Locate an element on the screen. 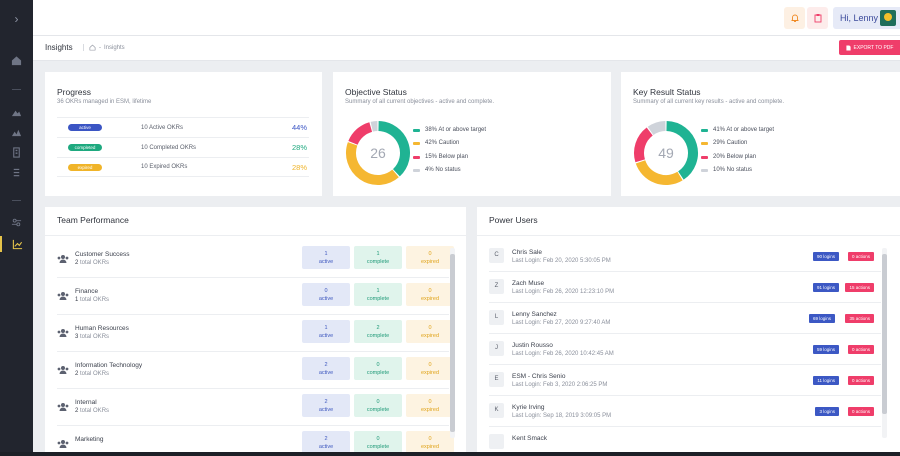 The width and height of the screenshot is (900, 456). okr-count: 10 Active OKRs is located at coordinates (162, 127).